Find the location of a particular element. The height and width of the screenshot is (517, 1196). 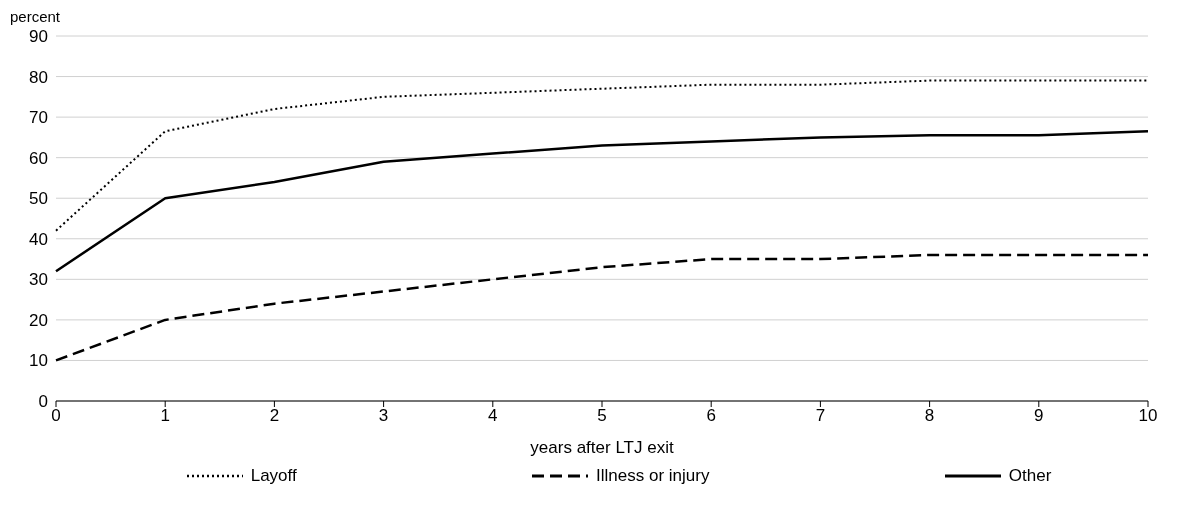

y-tick-label: 20 is located at coordinates (38, 320).